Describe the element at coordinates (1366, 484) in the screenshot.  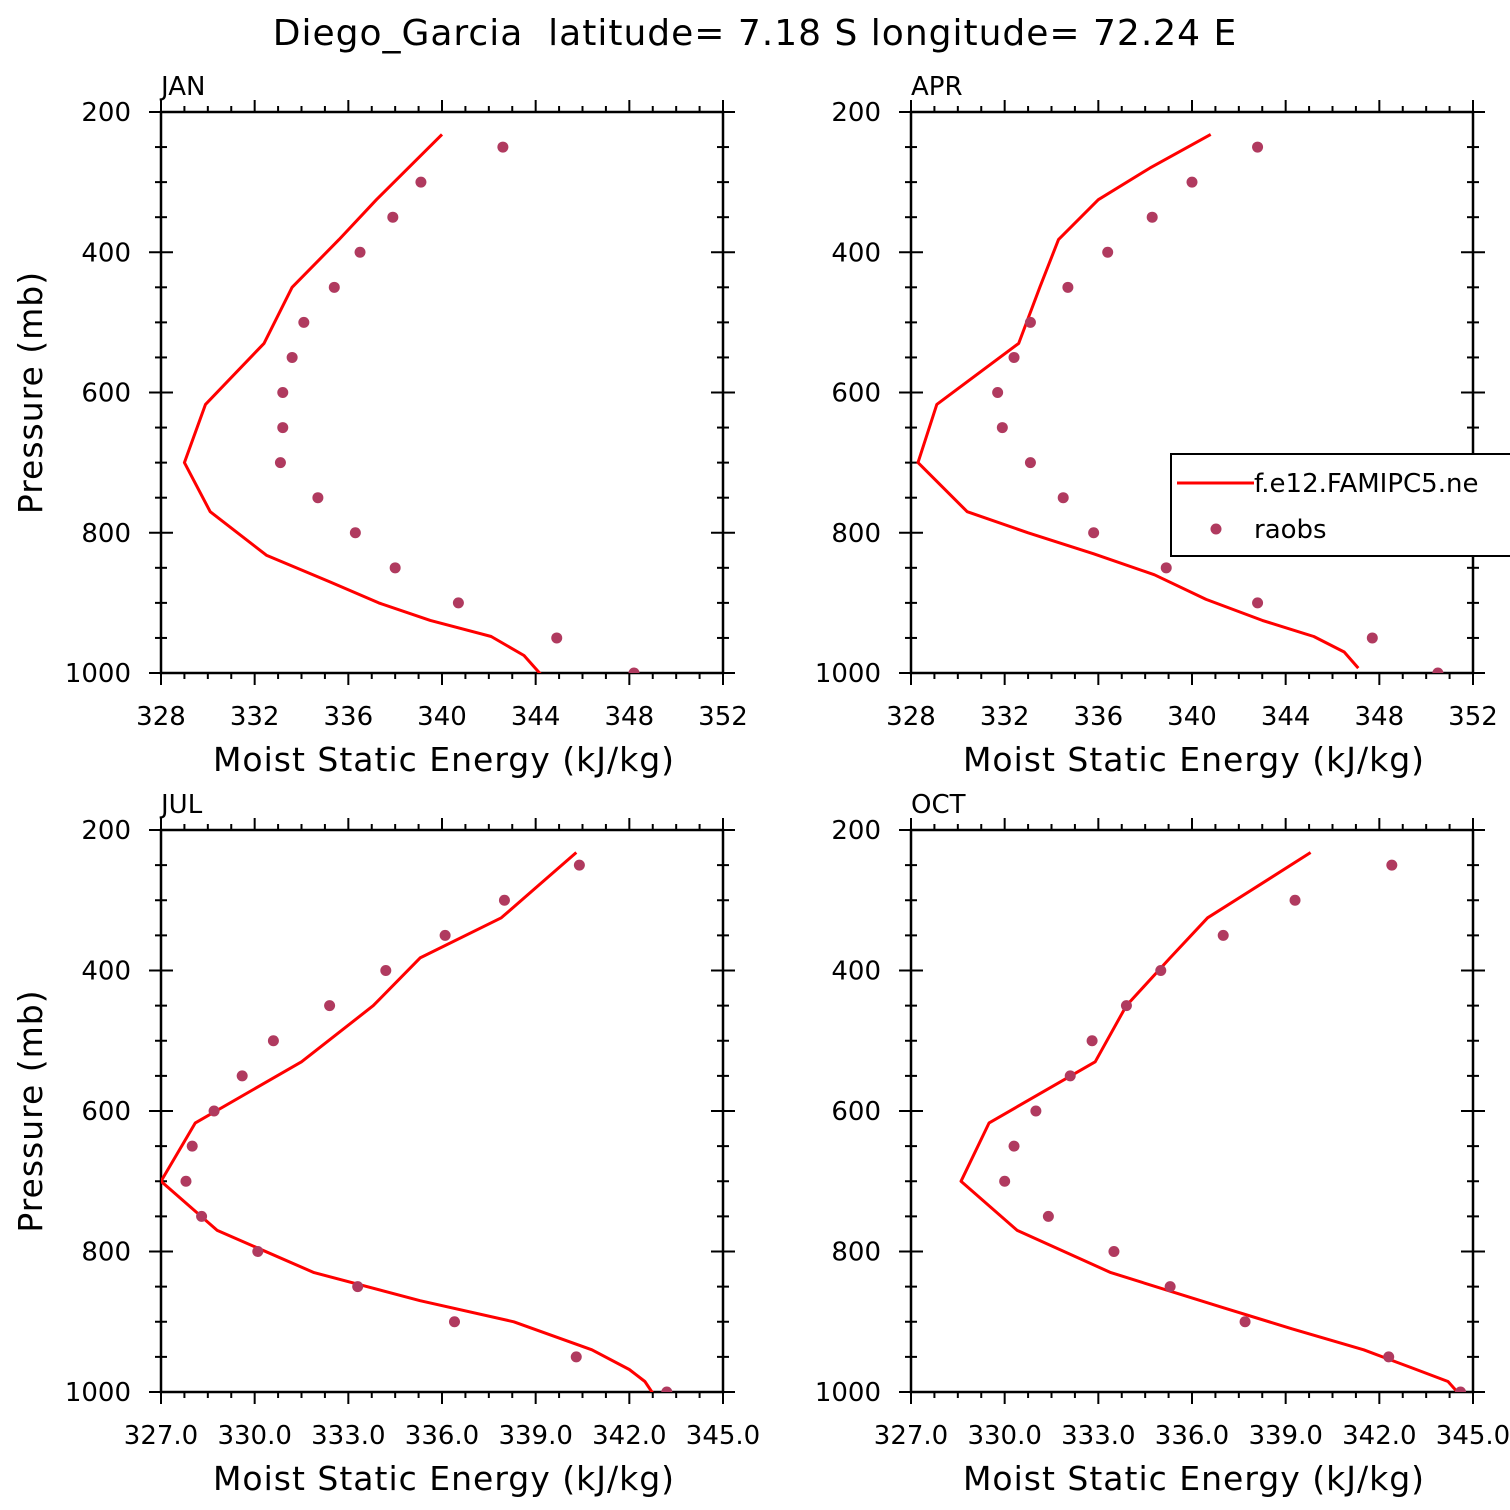
I see `legend-model-label: f.e12.FAMIPC5.ne` at that location.